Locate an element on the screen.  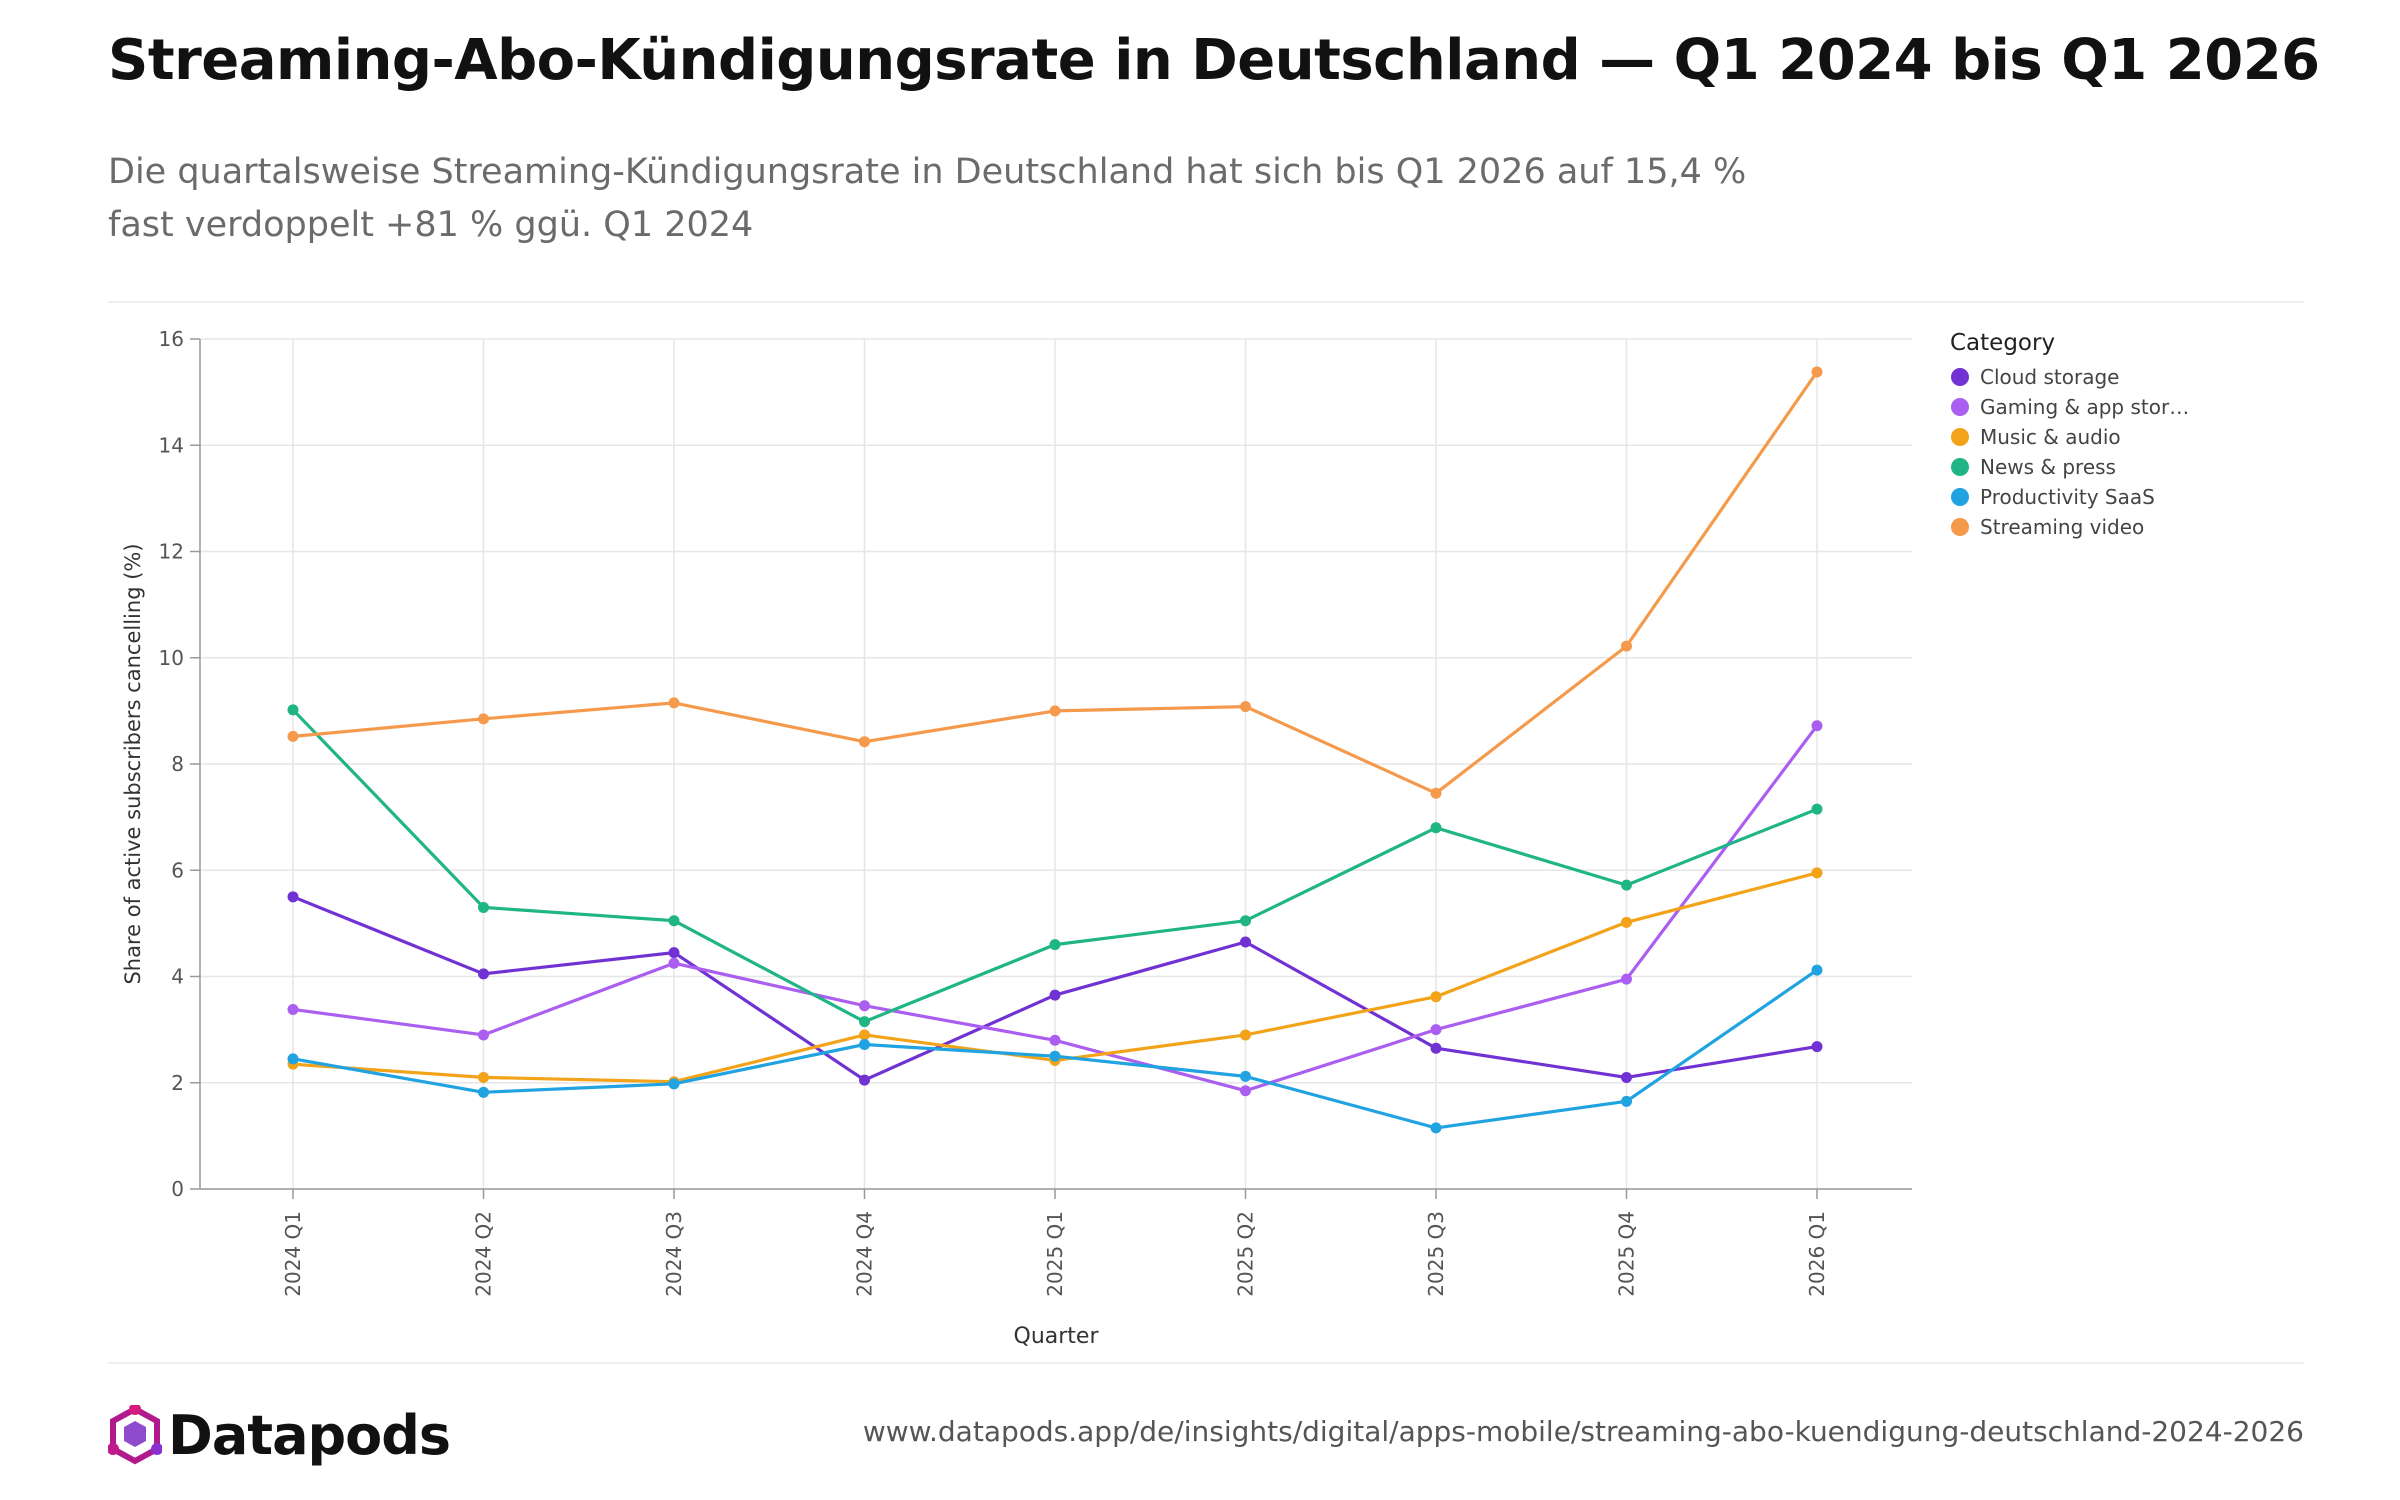
datapods-logo-icon is located at coordinates (135, 1435).